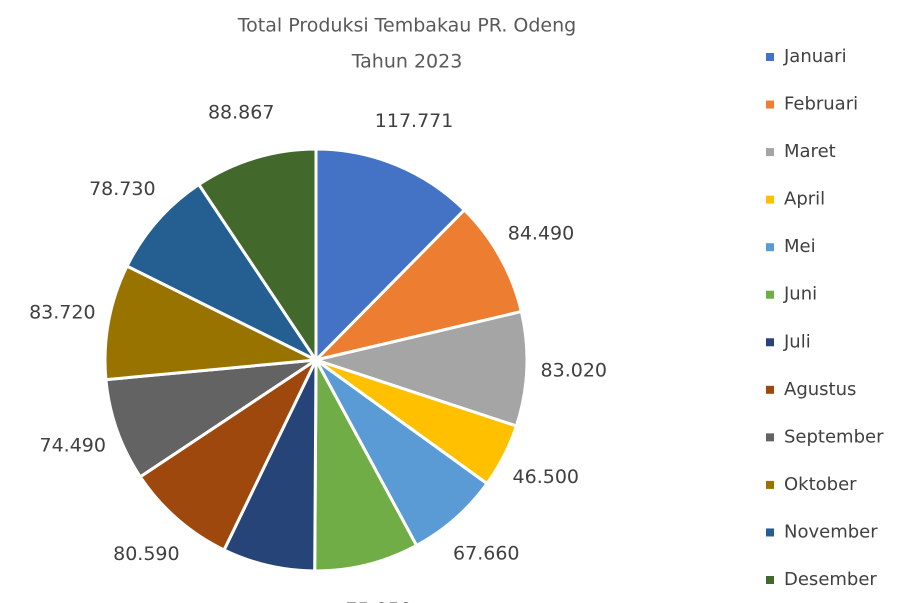  I want to click on data-label: 67.150, so click(257, 601).